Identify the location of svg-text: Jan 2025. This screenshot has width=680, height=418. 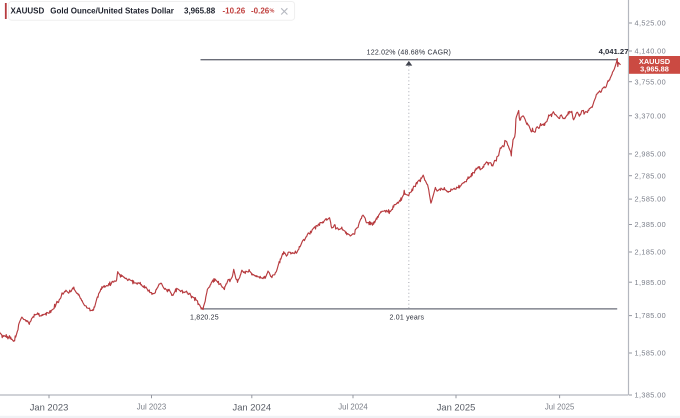
(456, 407).